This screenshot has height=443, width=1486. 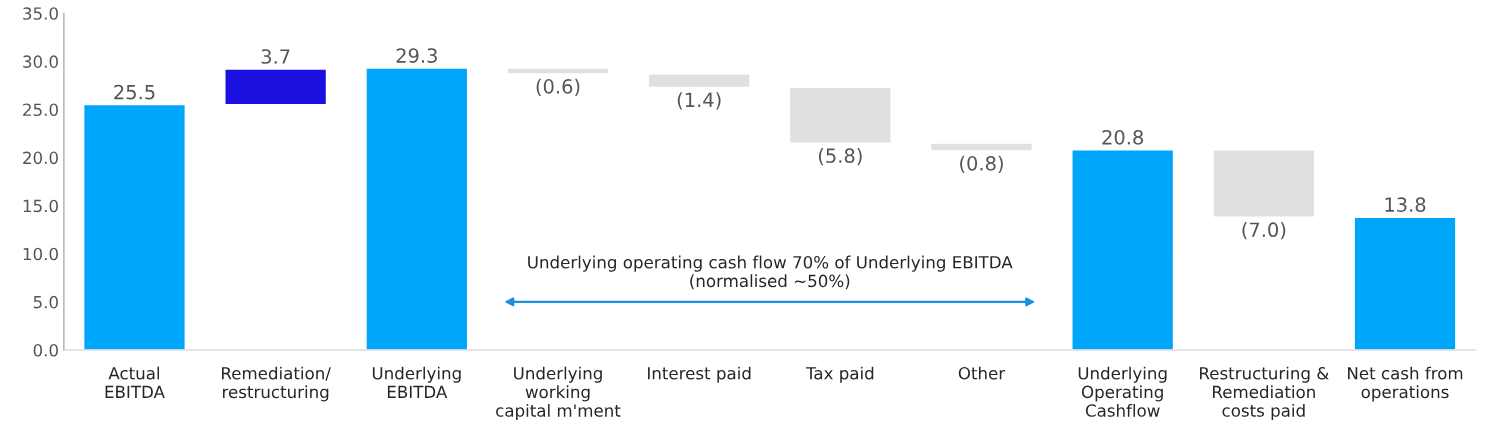 What do you see at coordinates (134, 92) in the screenshot?
I see `data-label: 25.5` at bounding box center [134, 92].